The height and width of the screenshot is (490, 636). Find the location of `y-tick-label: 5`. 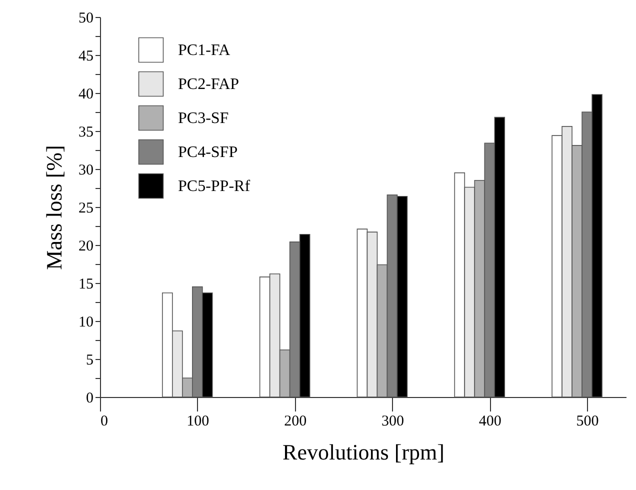

y-tick-label: 5 is located at coordinates (90, 360).